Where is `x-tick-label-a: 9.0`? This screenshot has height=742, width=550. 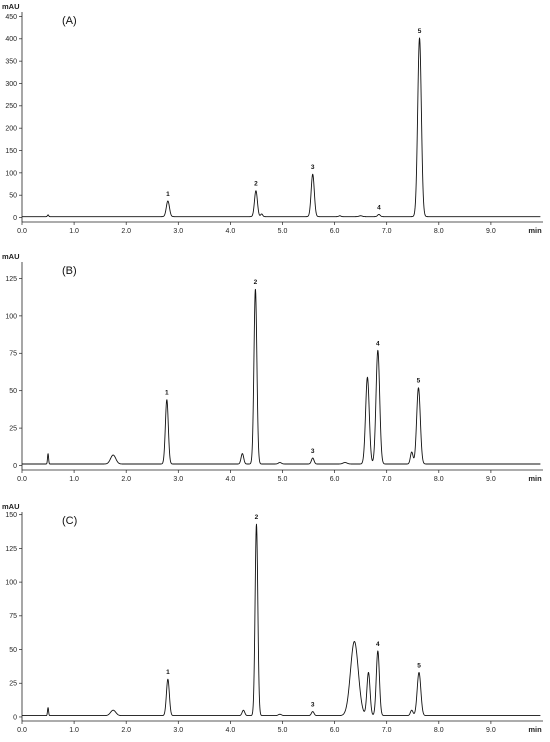
x-tick-label-a: 9.0 is located at coordinates (491, 231).